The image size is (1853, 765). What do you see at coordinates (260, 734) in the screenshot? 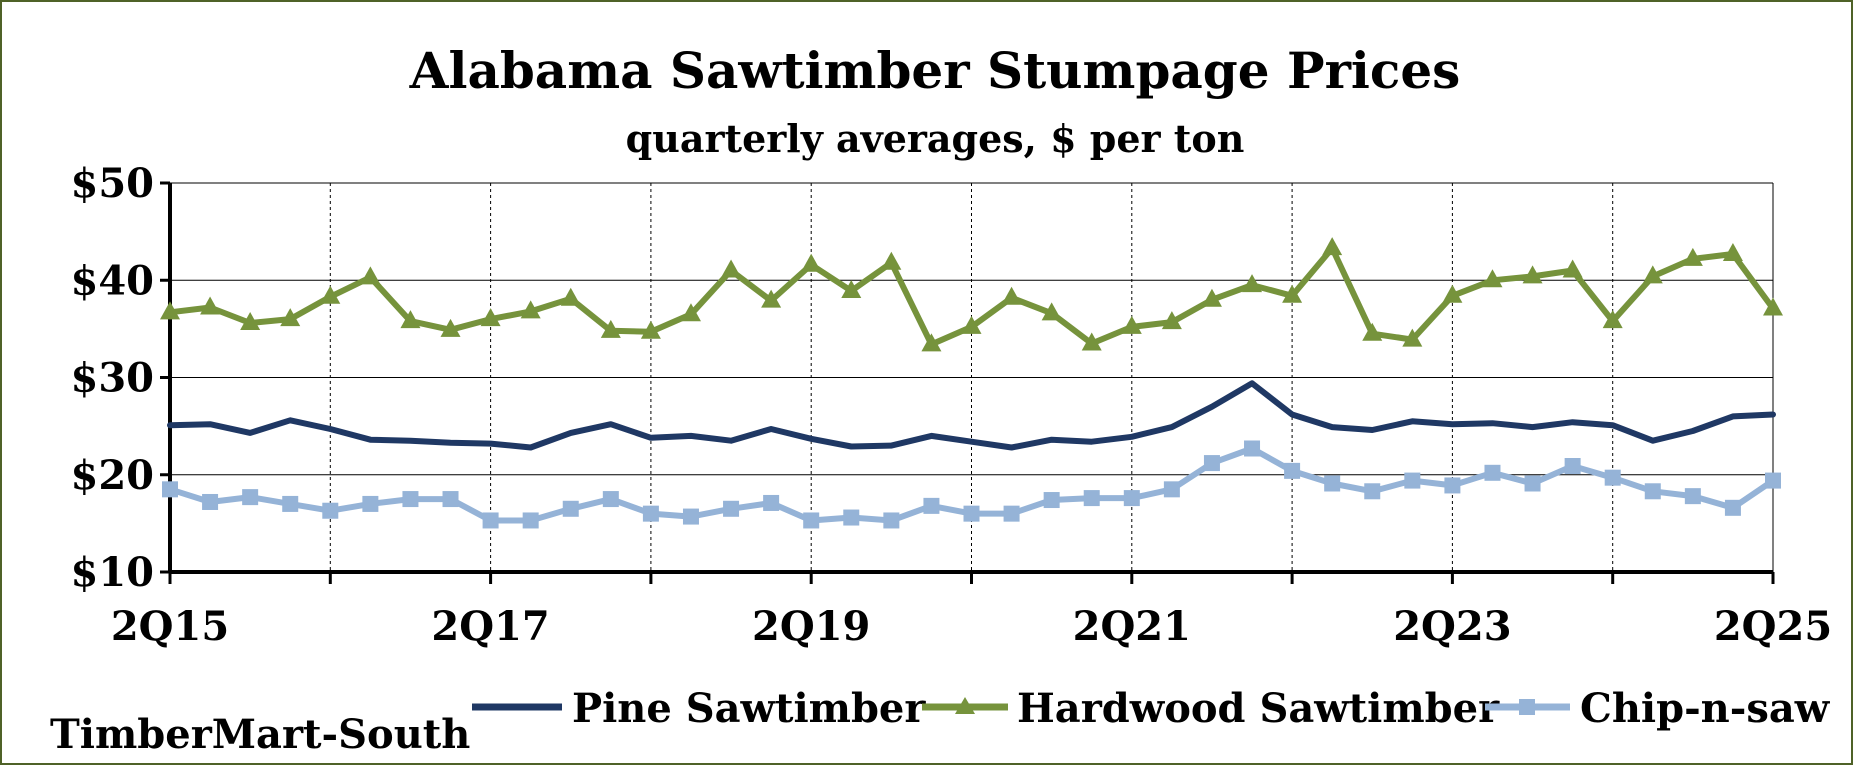
I see `source-label: TimberMart-South` at bounding box center [260, 734].